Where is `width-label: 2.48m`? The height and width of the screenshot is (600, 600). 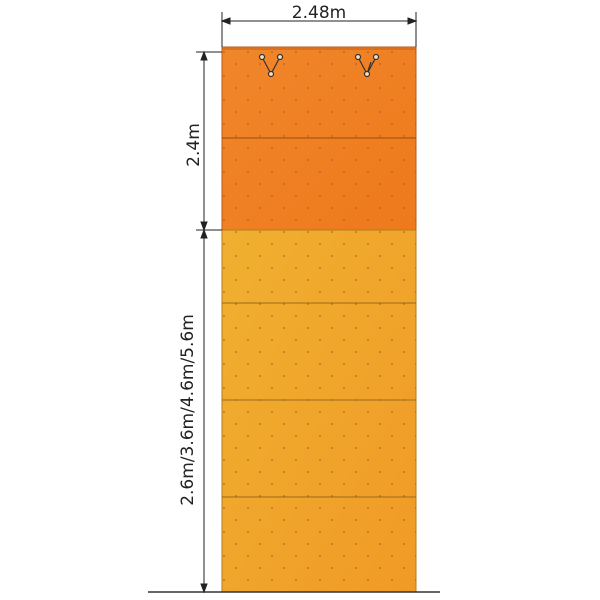
width-label: 2.48m is located at coordinates (319, 13).